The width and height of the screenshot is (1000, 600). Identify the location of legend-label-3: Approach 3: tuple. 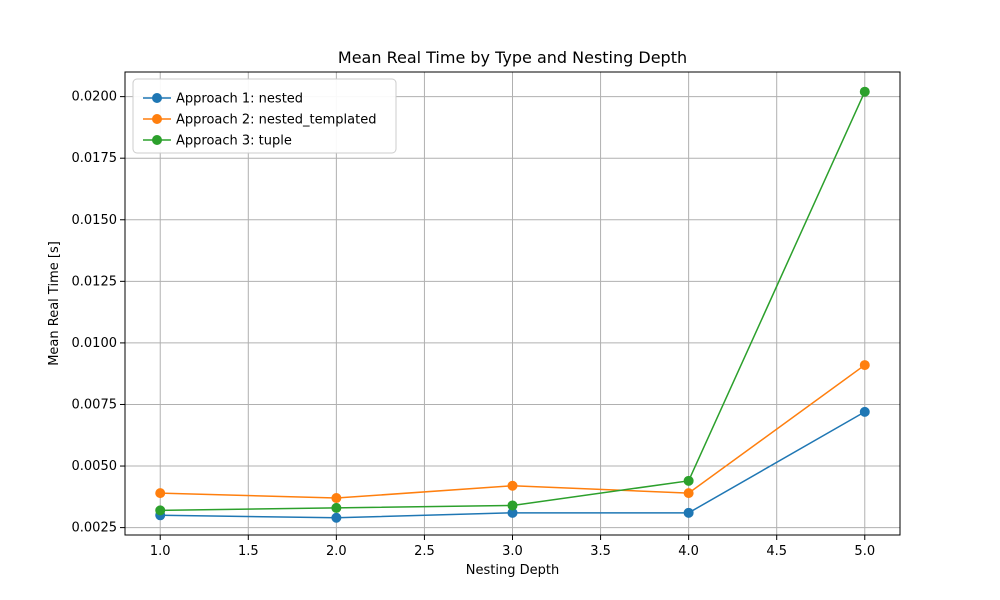
(234, 141).